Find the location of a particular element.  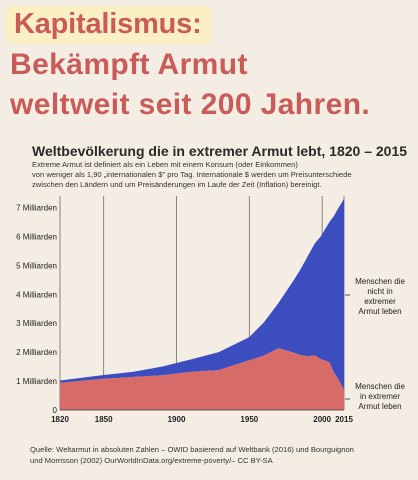

y-tick-label: 6 Milliarden is located at coordinates (36, 236).